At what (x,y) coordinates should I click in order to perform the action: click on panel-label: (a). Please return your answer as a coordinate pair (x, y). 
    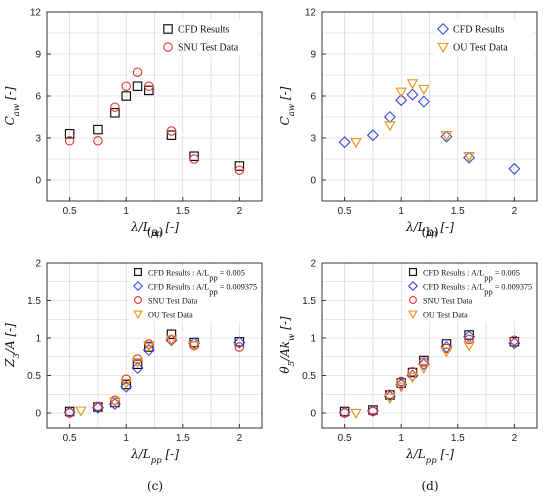
    Looking at the image, I should click on (155, 232).